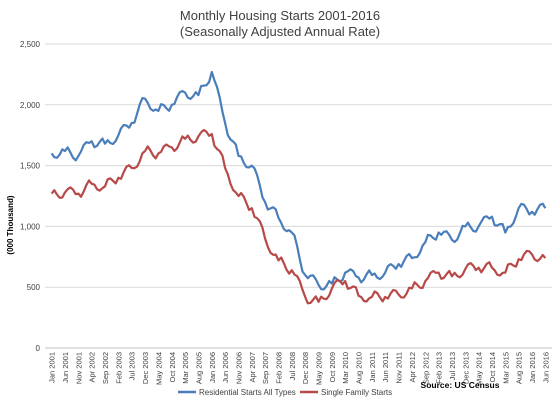 The width and height of the screenshot is (559, 406). What do you see at coordinates (305, 368) in the screenshot?
I see `x-tick-label: Dec 2008` at bounding box center [305, 368].